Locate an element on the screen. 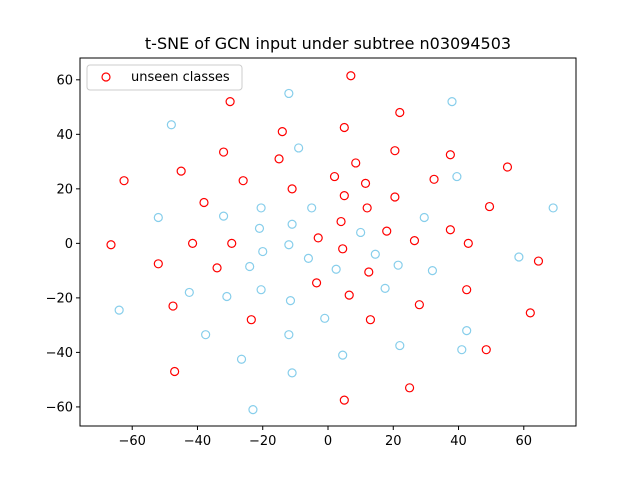  legend: unseen classes is located at coordinates (164, 77).